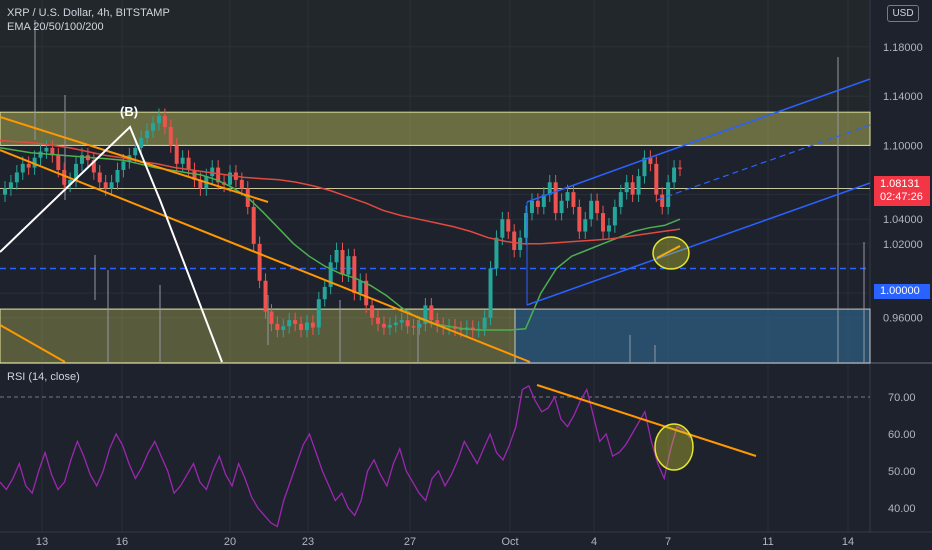 The width and height of the screenshot is (932, 550). What do you see at coordinates (43, 377) in the screenshot?
I see `rsi-indicator-legend: RSI (14, close)` at bounding box center [43, 377].